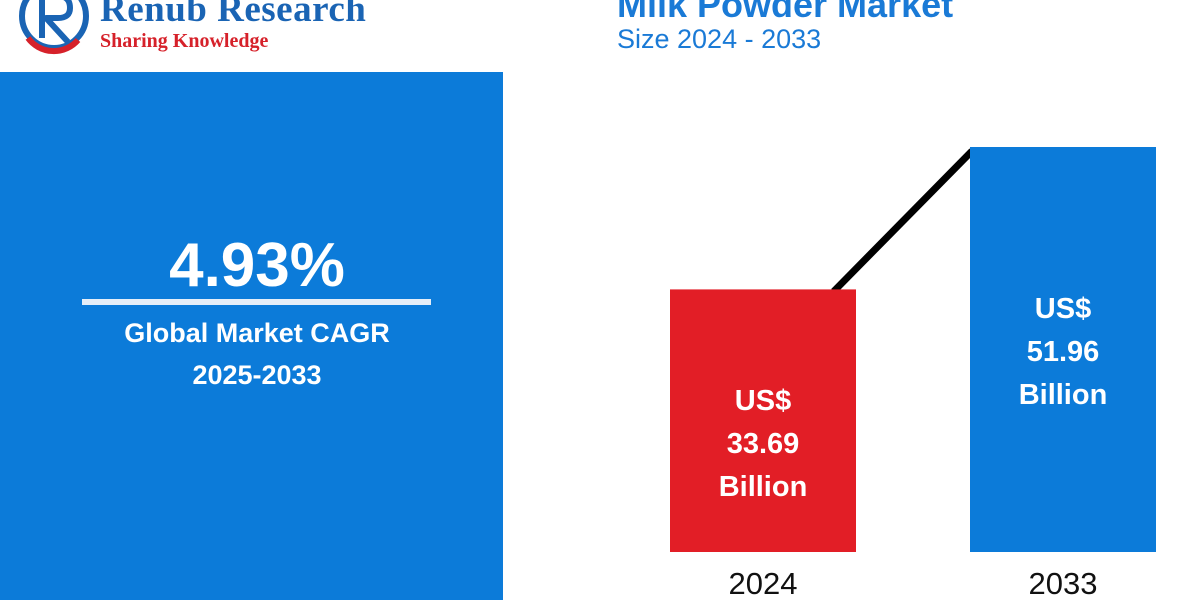 The height and width of the screenshot is (602, 1200). Describe the element at coordinates (54, 27) in the screenshot. I see `renub-logo-icon` at that location.